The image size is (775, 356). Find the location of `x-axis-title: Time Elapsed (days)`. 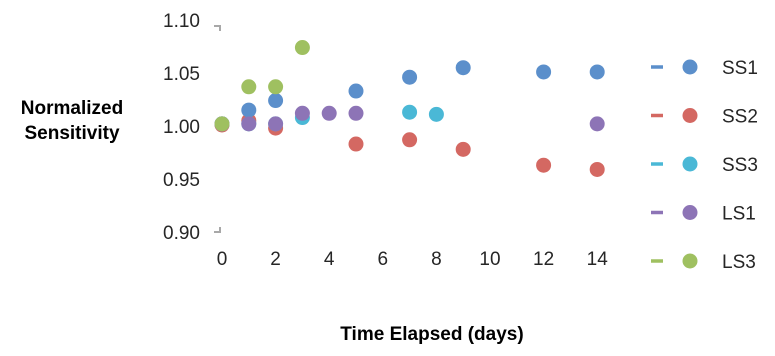

x-axis-title: Time Elapsed (days) is located at coordinates (431, 334).